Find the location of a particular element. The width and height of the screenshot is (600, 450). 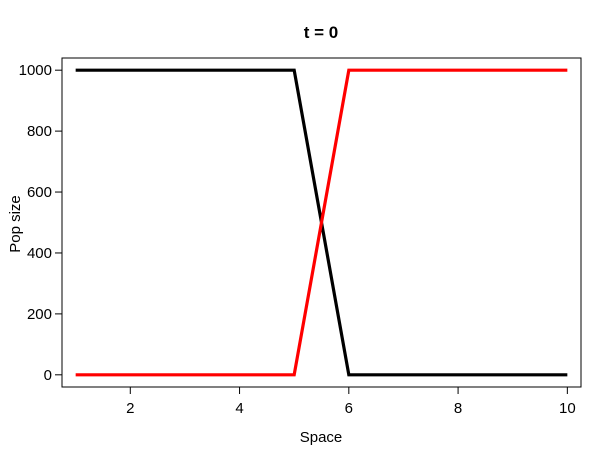

x-tick-label: 6 is located at coordinates (349, 408).